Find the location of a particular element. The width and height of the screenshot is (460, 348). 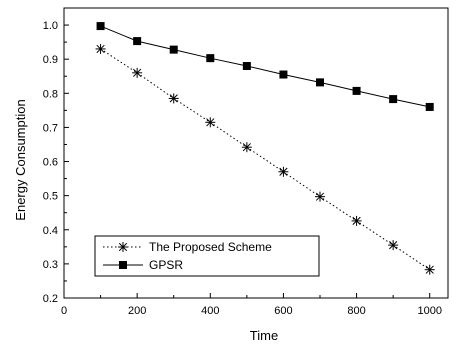

x-tick-label: 400 is located at coordinates (210, 311).